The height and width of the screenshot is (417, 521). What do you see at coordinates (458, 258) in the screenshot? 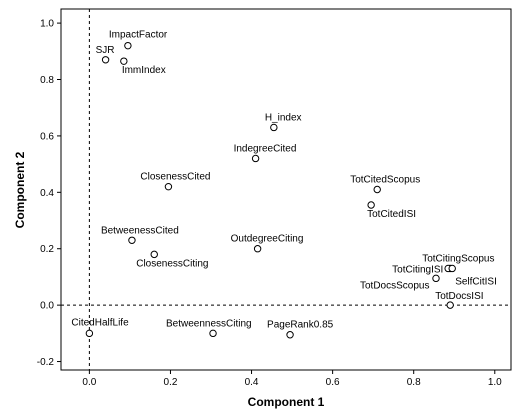
I see `data-point-label: TotCitingScopus` at bounding box center [458, 258].